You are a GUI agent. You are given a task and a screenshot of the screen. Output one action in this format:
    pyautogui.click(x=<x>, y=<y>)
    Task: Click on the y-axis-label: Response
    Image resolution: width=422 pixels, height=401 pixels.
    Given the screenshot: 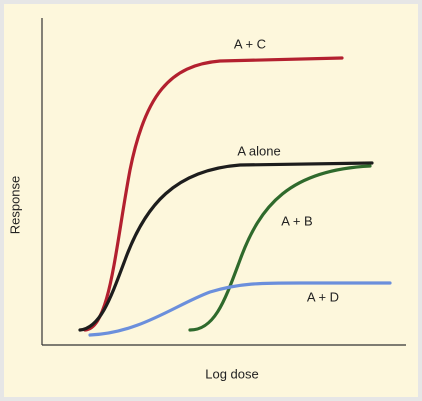 What is the action you would take?
    pyautogui.click(x=14, y=205)
    